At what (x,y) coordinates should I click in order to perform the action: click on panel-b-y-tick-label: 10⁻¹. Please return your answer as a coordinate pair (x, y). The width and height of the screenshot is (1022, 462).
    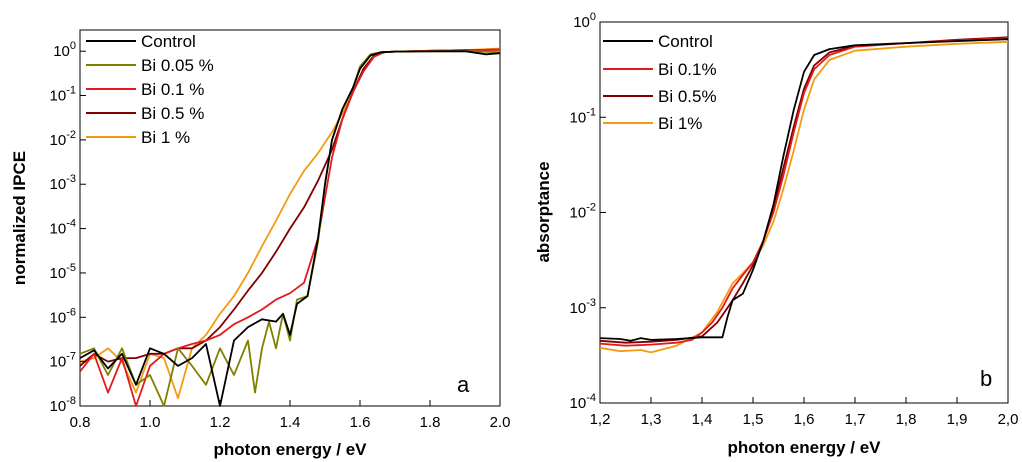
    Looking at the image, I should click on (583, 116).